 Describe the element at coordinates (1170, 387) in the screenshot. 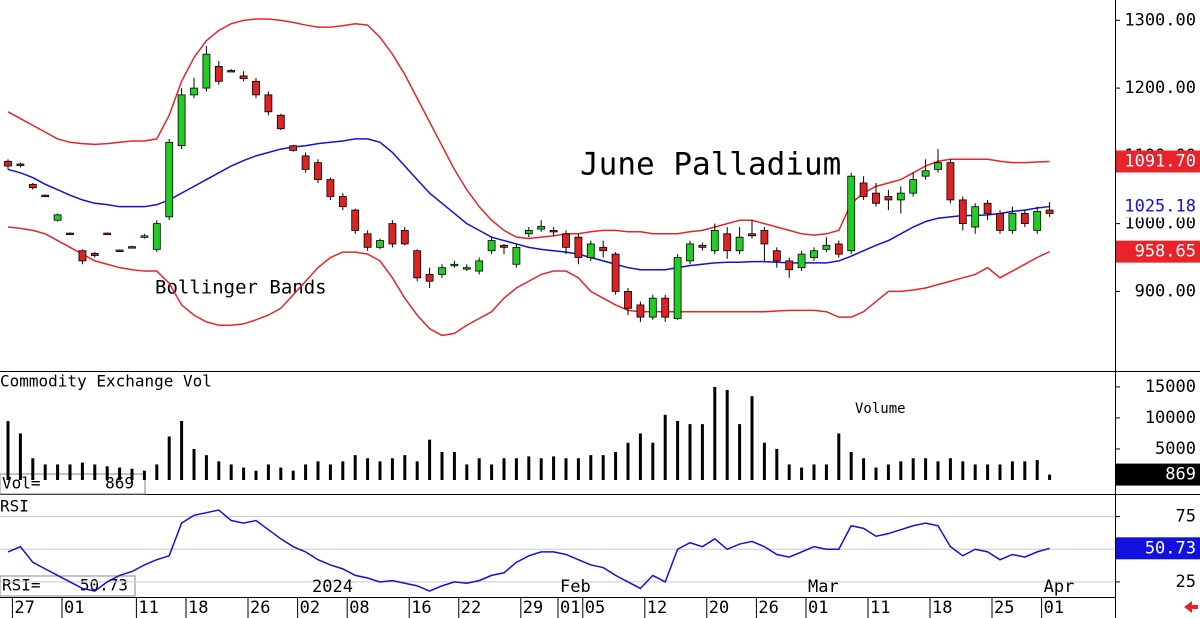

I see `y-tick-label: 15000` at that location.